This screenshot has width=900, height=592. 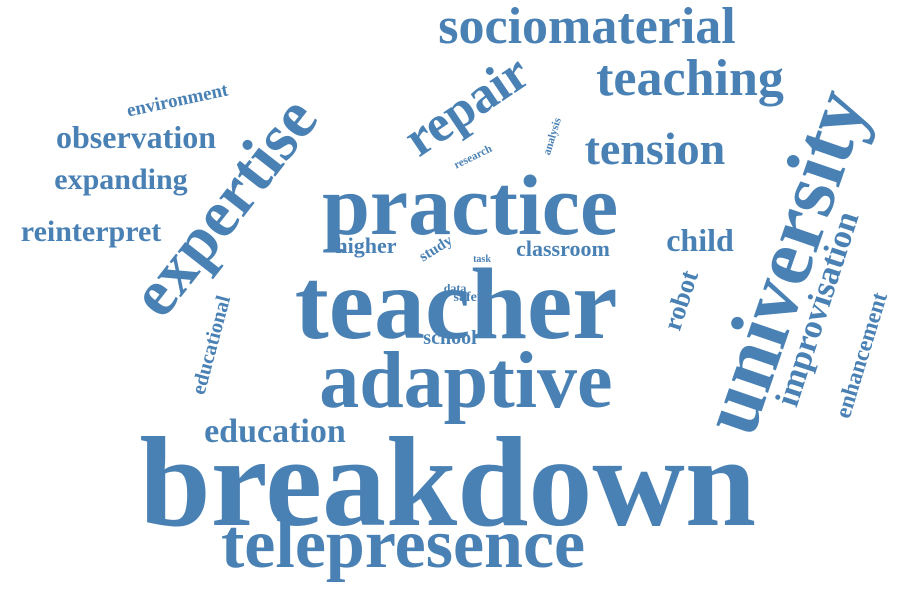 What do you see at coordinates (177, 100) in the screenshot?
I see `word-environment: environment` at bounding box center [177, 100].